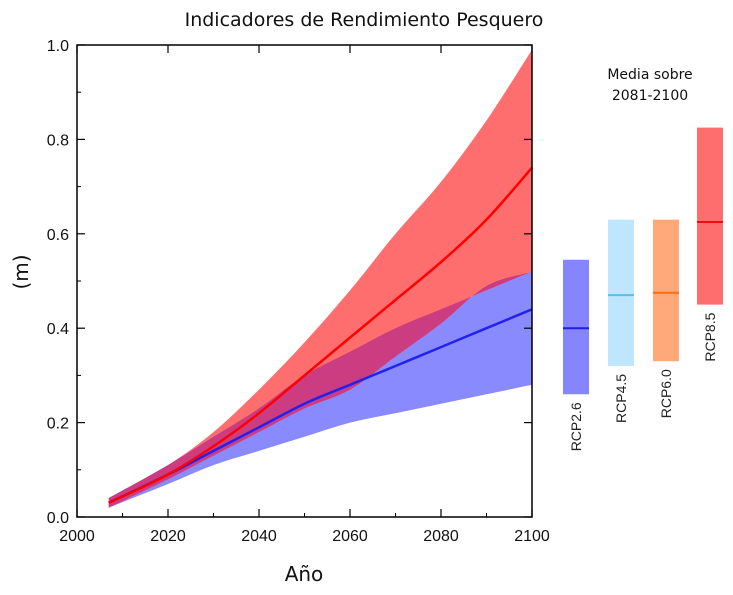 This screenshot has width=733, height=595. What do you see at coordinates (532, 536) in the screenshot?
I see `x-tick-label: 2100` at bounding box center [532, 536].